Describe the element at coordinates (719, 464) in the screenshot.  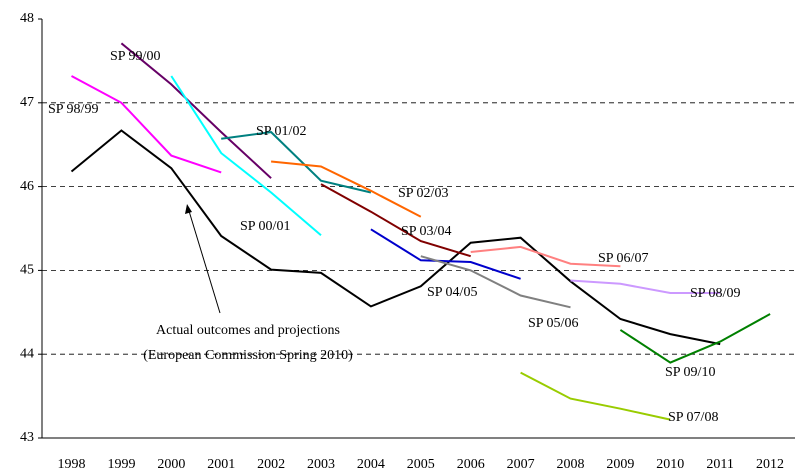
I see `x-tick-label: 2011` at that location.